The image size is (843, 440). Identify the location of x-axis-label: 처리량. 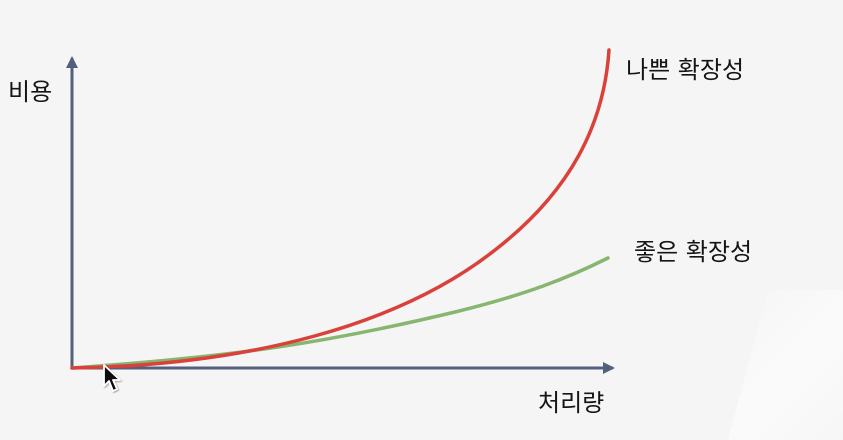
(571, 403).